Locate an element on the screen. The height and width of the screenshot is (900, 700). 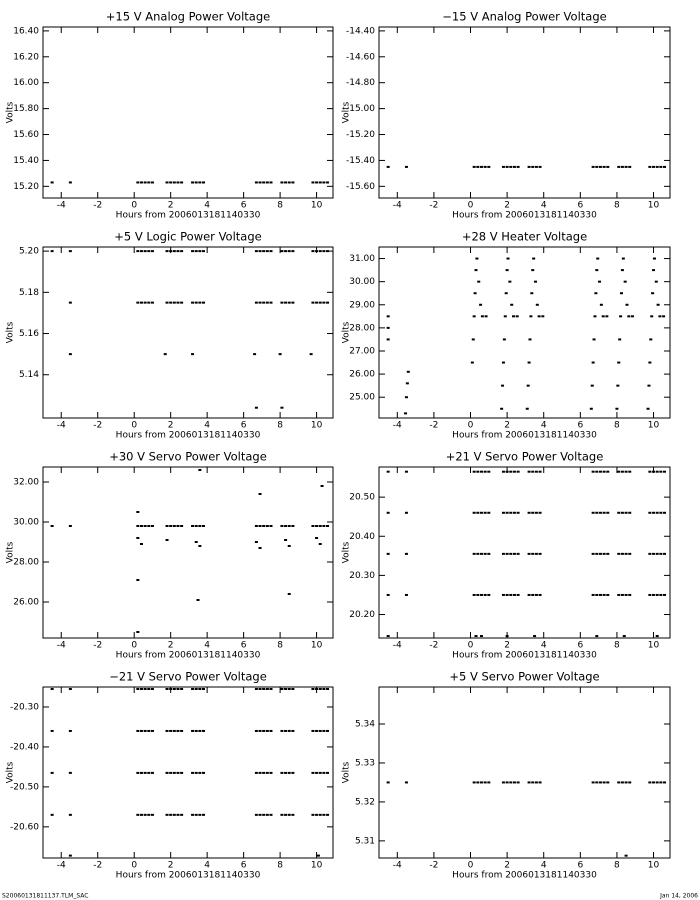
y-axis-label: Volts is located at coordinates (11, 332).